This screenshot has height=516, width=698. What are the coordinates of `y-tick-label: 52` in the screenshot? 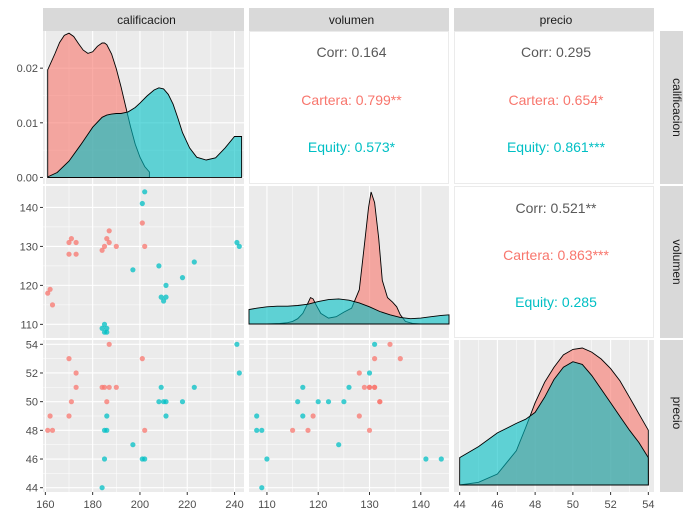 It's located at (32, 374).